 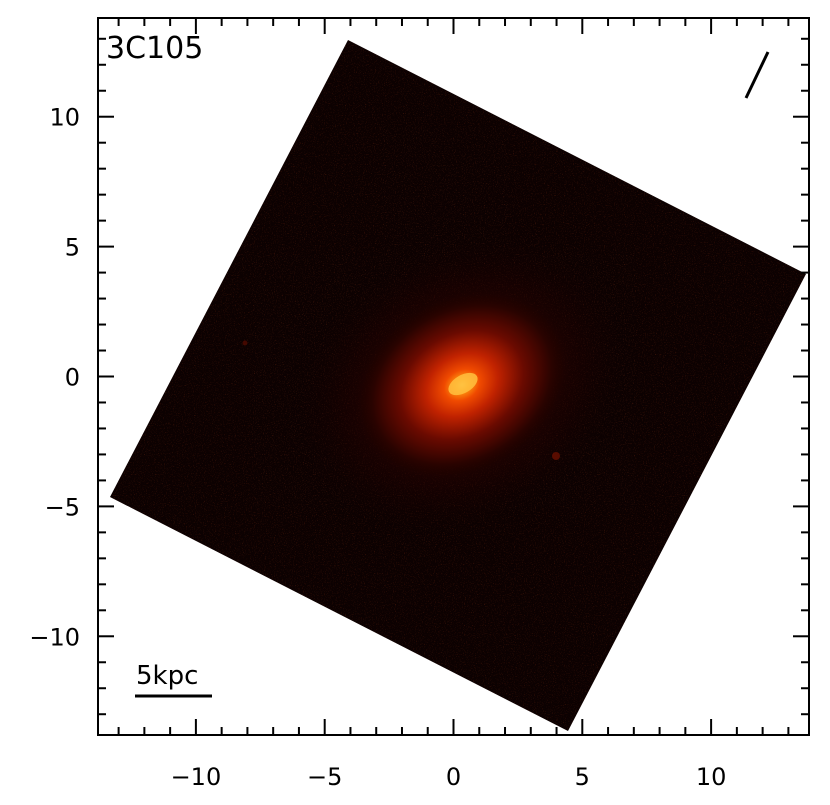 I want to click on scale-bar-label: 5kpc, so click(x=167, y=676).